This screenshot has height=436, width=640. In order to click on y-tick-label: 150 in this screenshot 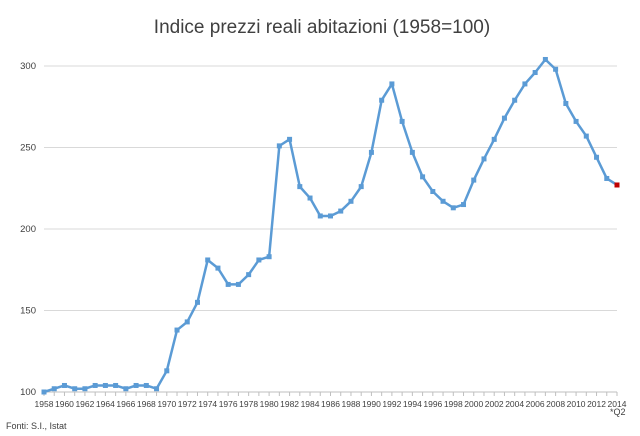, I will do `click(28, 311)`.